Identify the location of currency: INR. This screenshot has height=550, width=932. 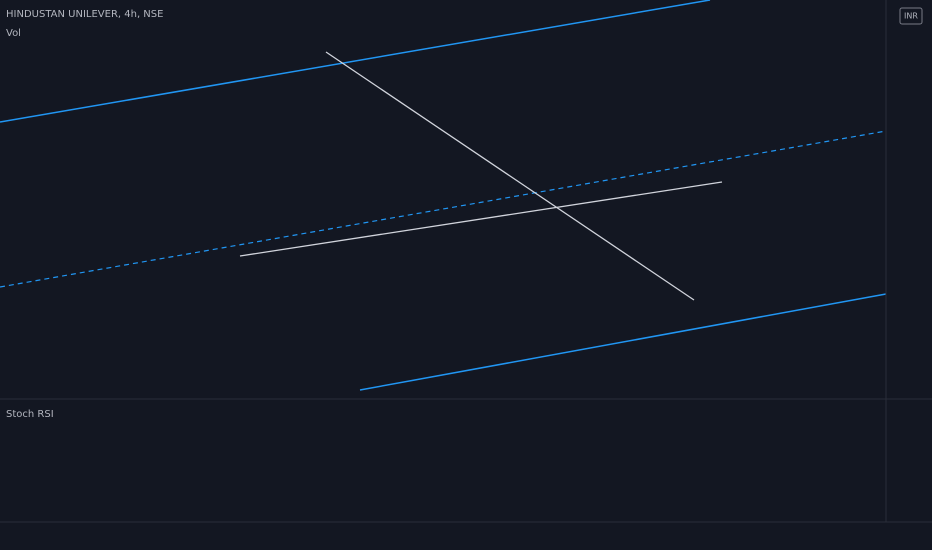
(911, 16).